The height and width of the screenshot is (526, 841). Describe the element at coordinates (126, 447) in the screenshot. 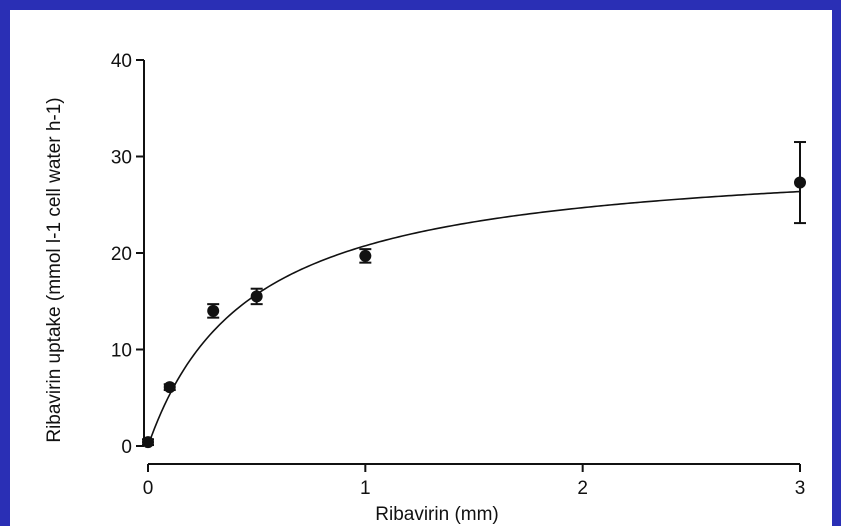

I see `y-tick-label-0: 0` at that location.